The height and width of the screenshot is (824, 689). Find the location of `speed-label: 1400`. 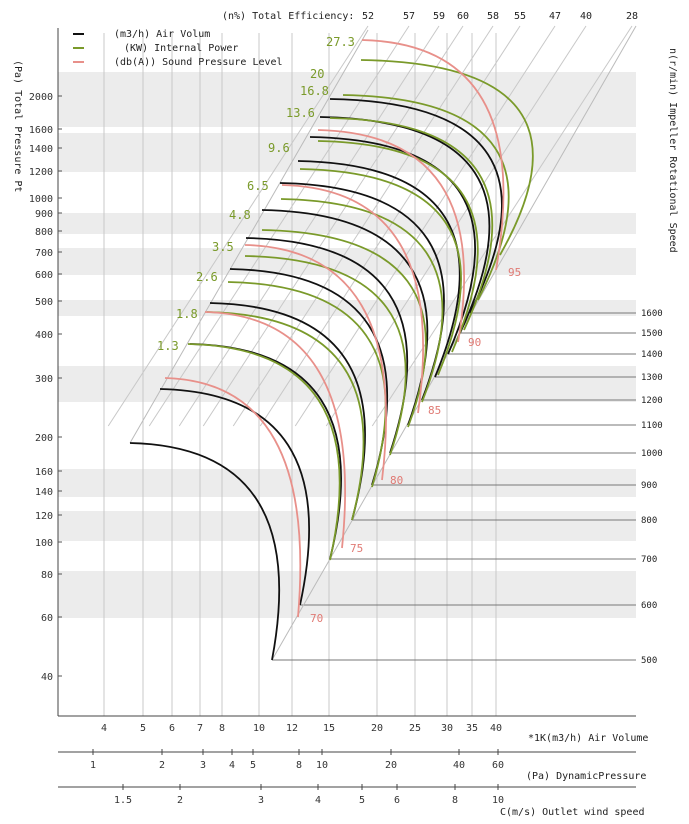

speed-label: 1400 is located at coordinates (652, 355).